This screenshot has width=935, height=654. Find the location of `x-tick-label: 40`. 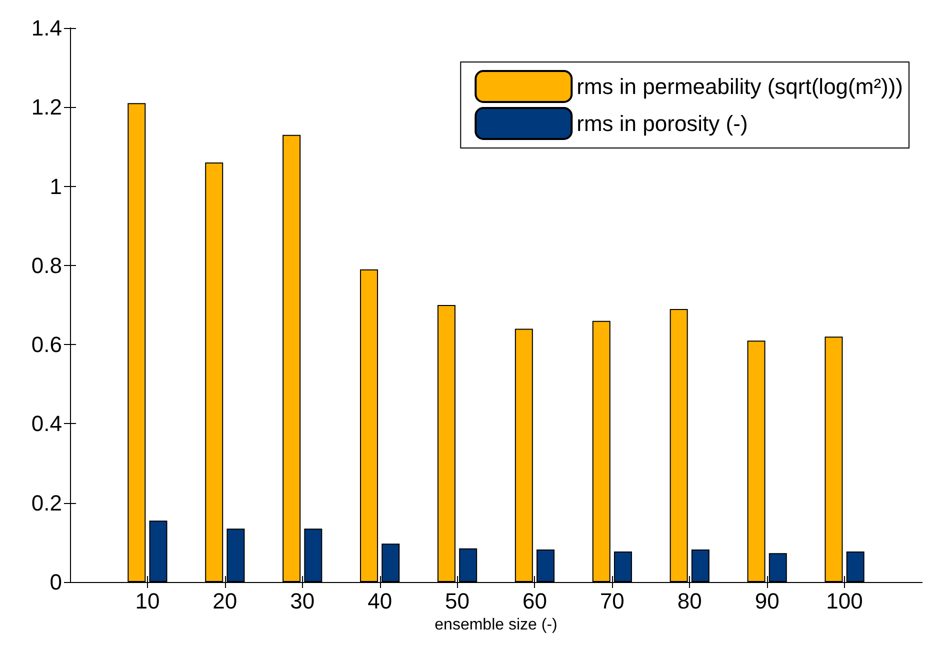

x-tick-label: 40 is located at coordinates (380, 601).